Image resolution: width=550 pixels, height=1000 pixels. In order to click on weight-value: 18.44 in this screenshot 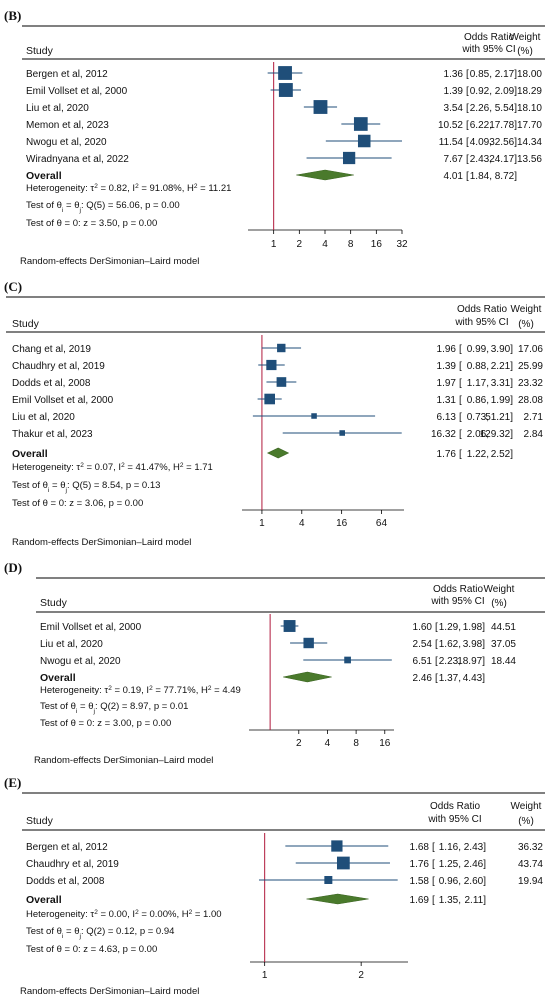, I will do `click(503, 661)`.